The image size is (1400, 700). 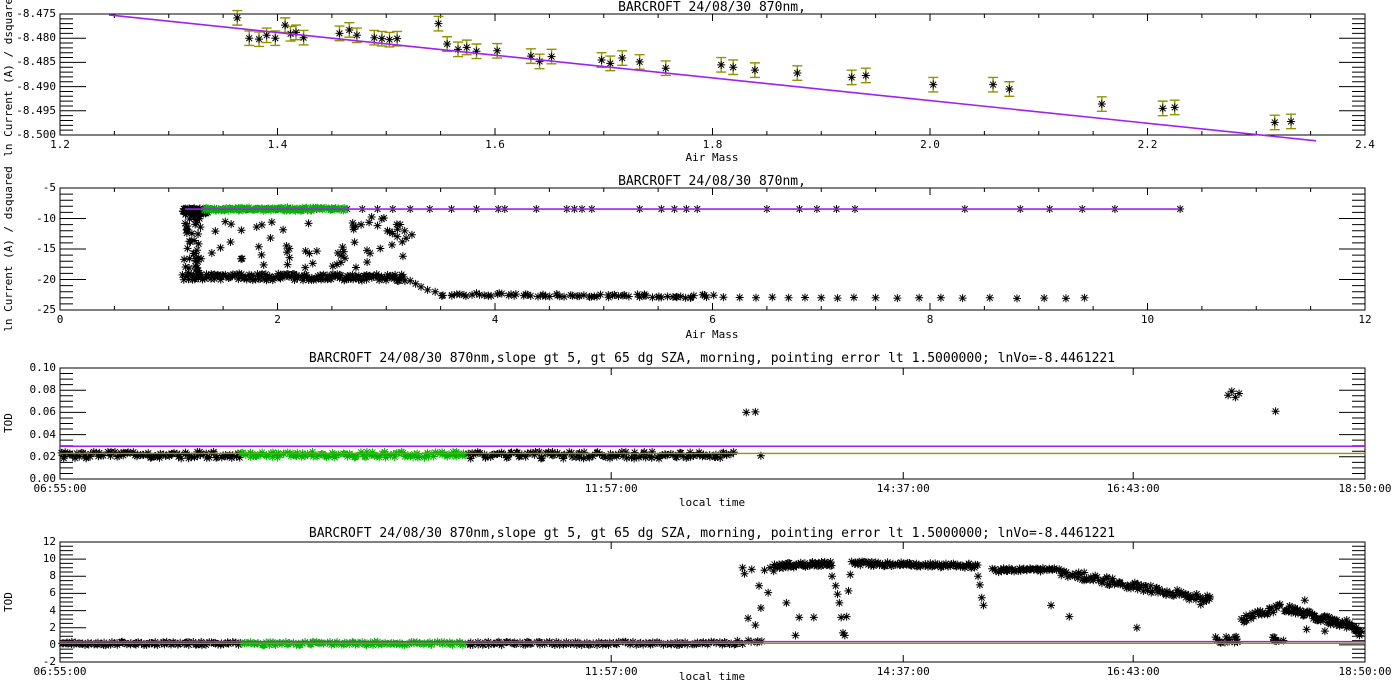 What do you see at coordinates (46, 309) in the screenshot?
I see `y-tick-label: -25` at bounding box center [46, 309].